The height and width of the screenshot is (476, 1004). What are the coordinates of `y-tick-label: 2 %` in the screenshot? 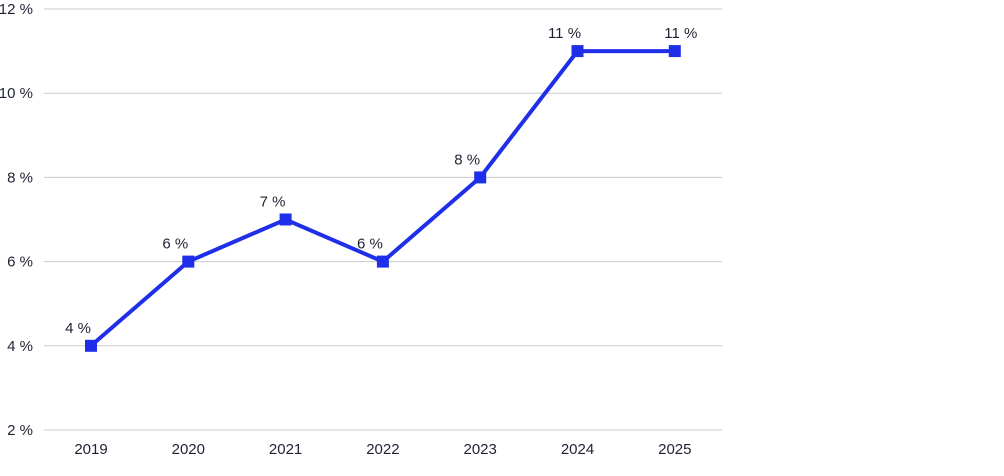 It's located at (20, 430).